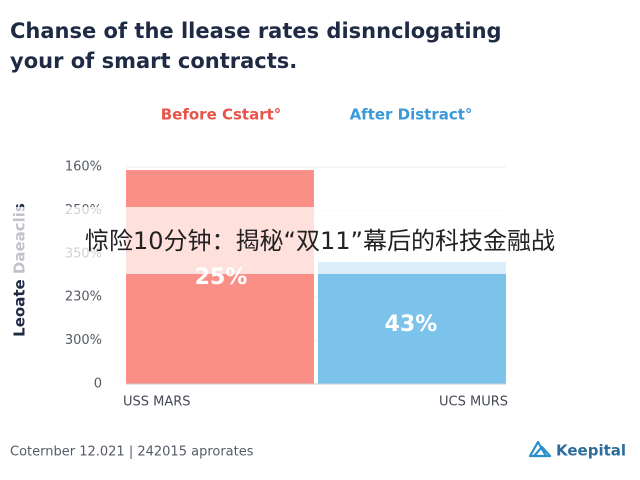 Image resolution: width=640 pixels, height=480 pixels. Describe the element at coordinates (157, 402) in the screenshot. I see `x-tick-label: USS MARS` at that location.